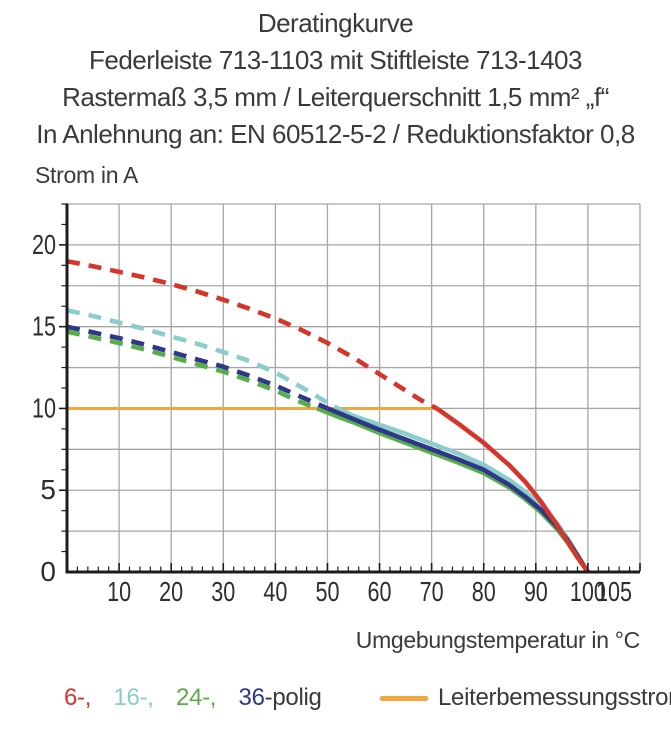 The image size is (671, 732). What do you see at coordinates (293, 697) in the screenshot?
I see `legend-pole-suffix: -polig` at bounding box center [293, 697].